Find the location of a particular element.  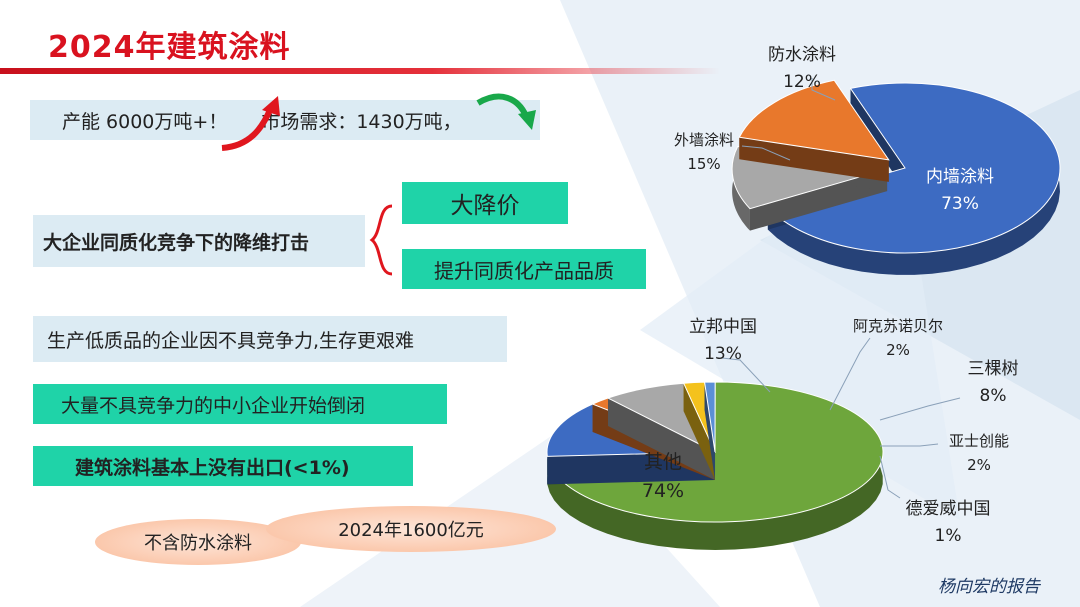

label-skshu: 三棵树 8% is located at coordinates (993, 383).